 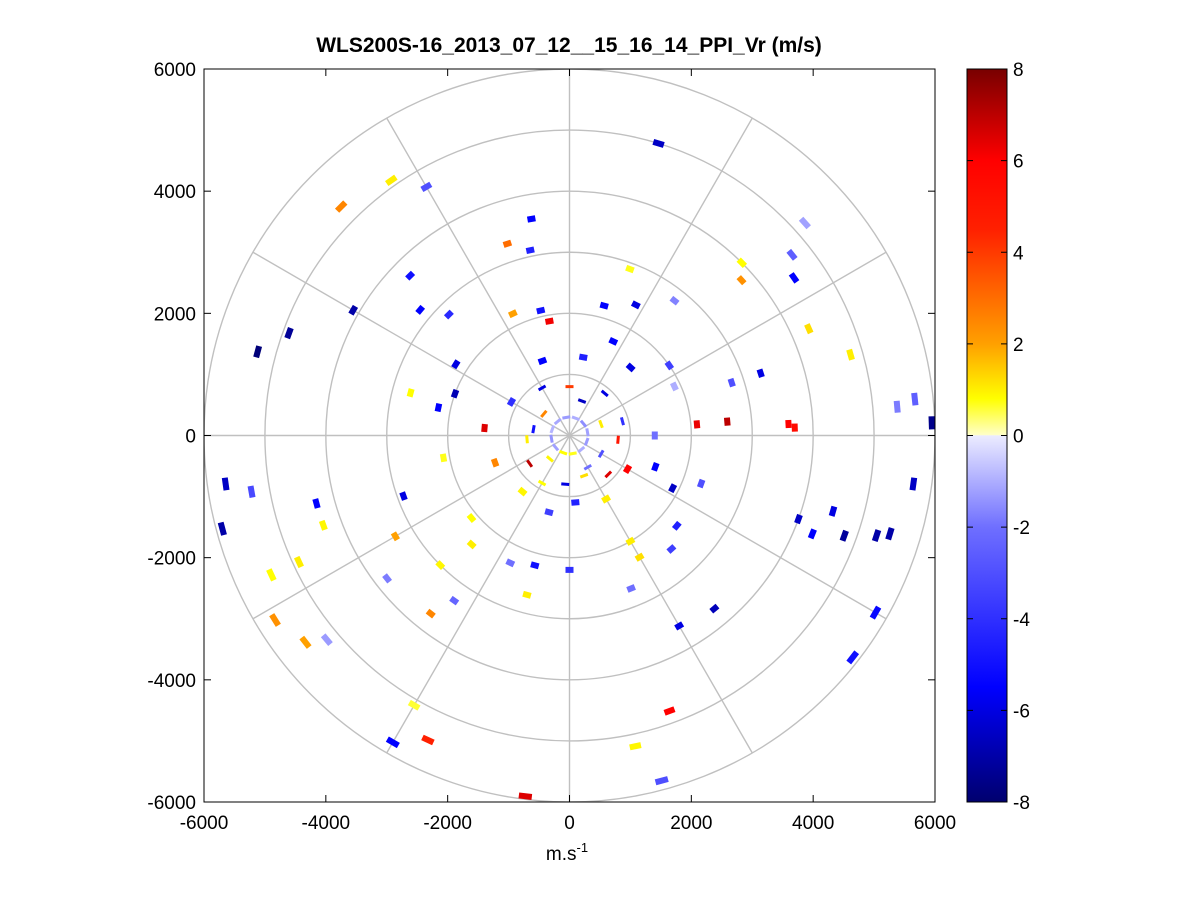 I want to click on x-axis-label: m.s-1, so click(x=567, y=852).